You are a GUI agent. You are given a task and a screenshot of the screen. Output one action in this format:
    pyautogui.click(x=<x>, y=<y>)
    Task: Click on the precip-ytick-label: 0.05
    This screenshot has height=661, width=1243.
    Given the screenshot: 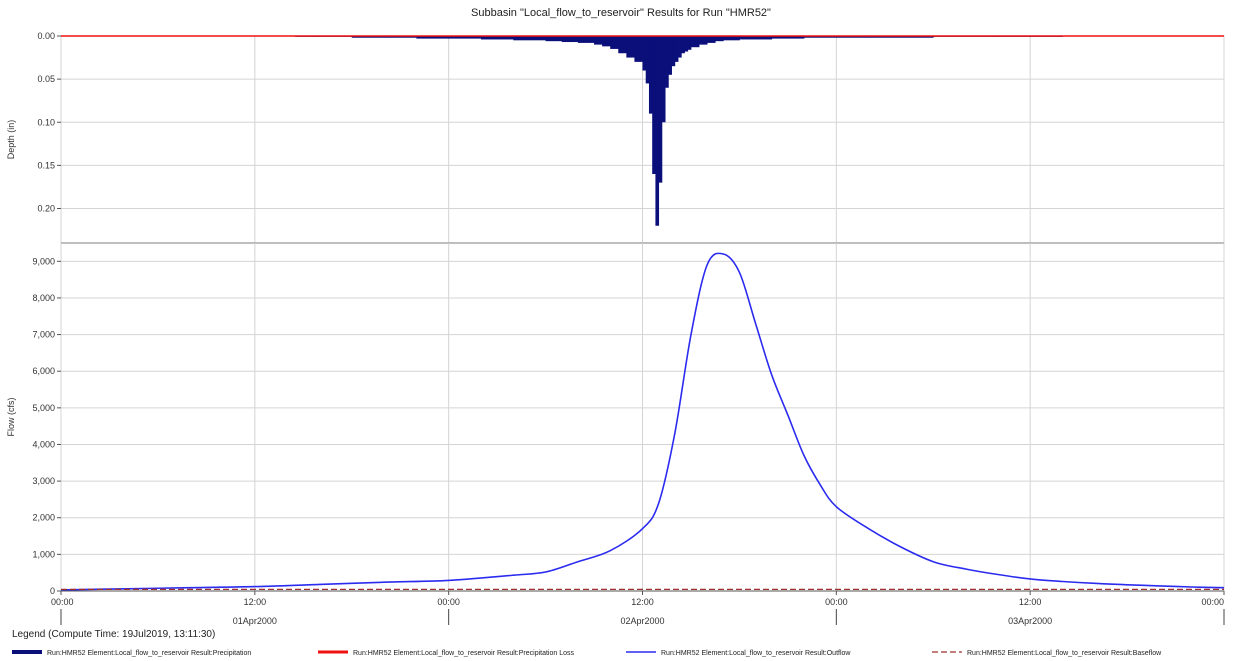 What is the action you would take?
    pyautogui.click(x=46, y=79)
    